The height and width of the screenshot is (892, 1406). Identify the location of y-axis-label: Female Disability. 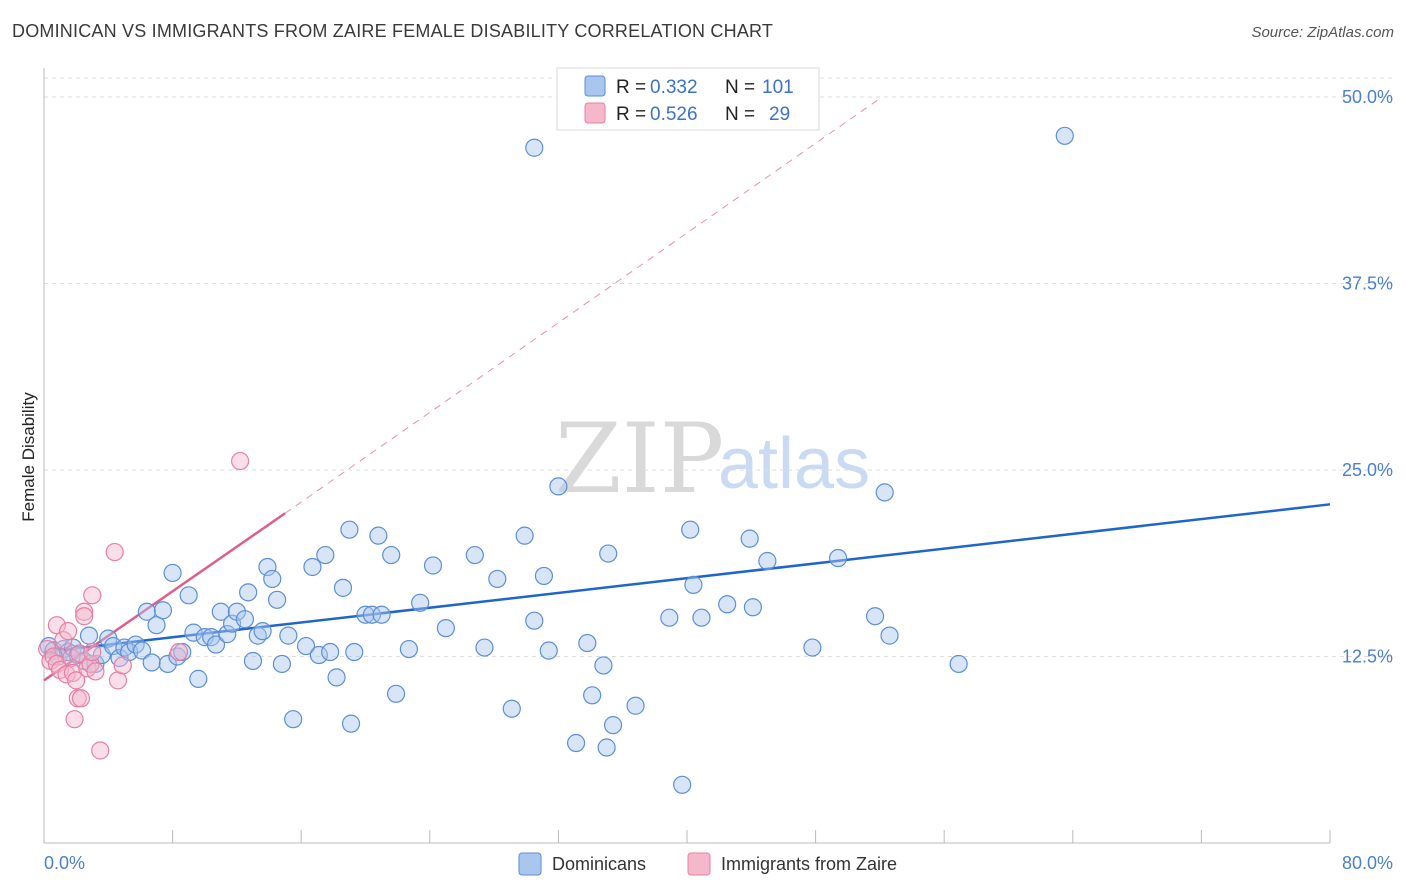
(28, 457).